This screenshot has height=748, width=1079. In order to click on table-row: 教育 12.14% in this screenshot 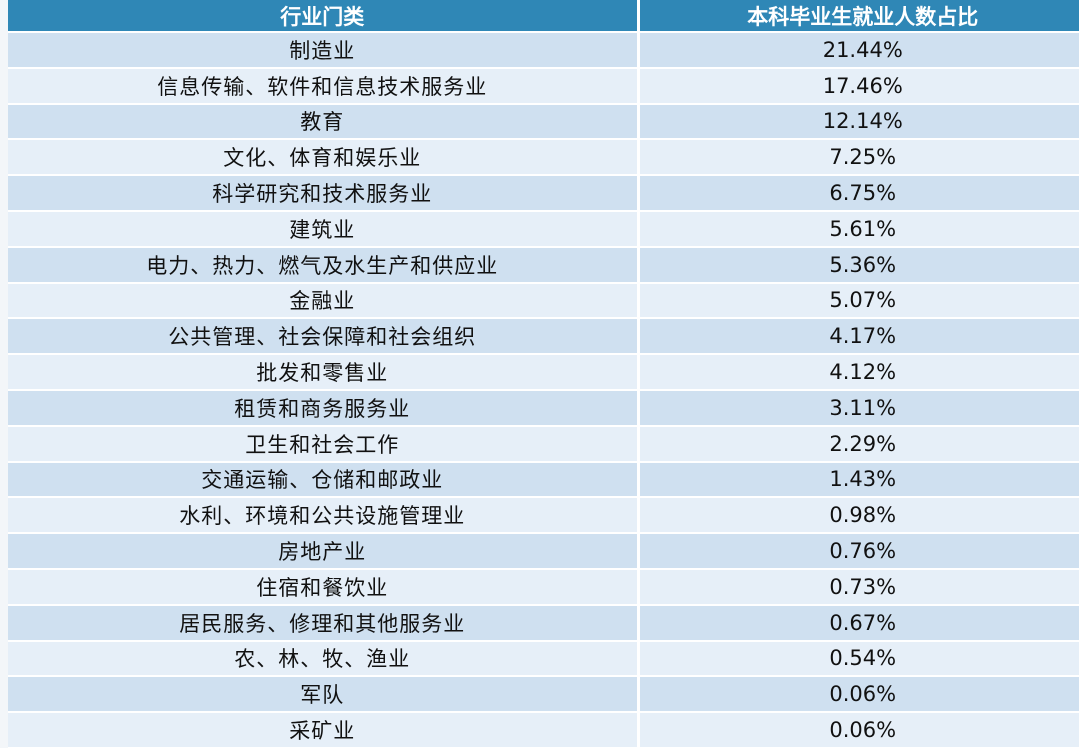, I will do `click(543, 122)`.